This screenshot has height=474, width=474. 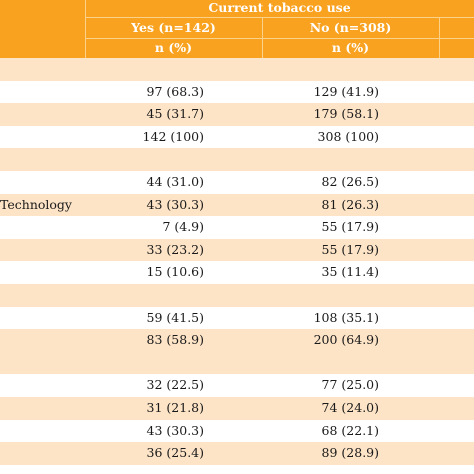 I want to click on cell-no: 108 (35.1), so click(x=346, y=317).